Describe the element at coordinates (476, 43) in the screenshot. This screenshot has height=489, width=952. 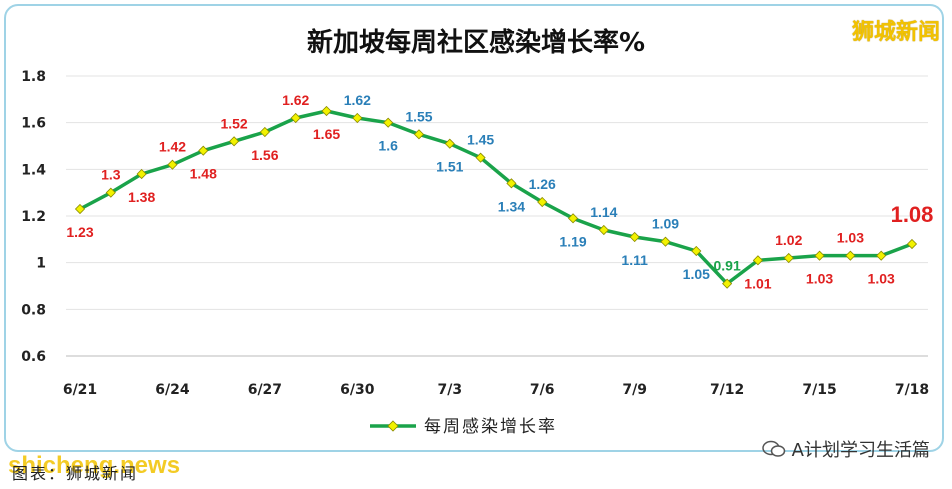
I see `chart-title: 新加坡每周社区感染增长率%` at that location.